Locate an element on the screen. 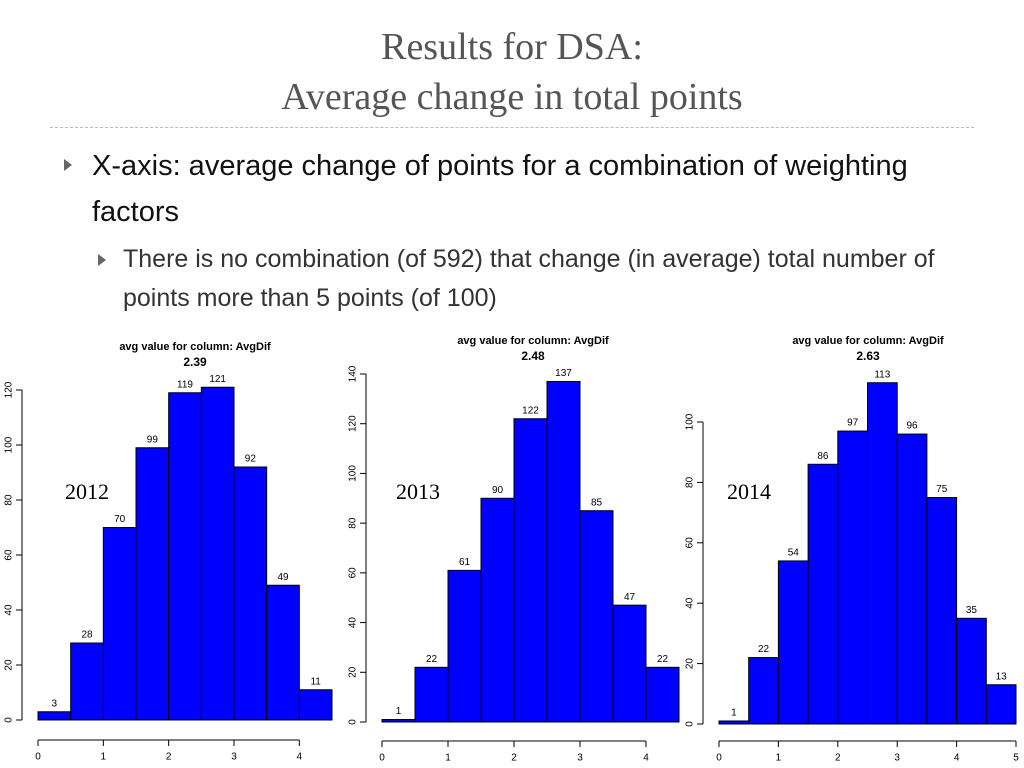  slide-title: Average change in total points is located at coordinates (512, 97).